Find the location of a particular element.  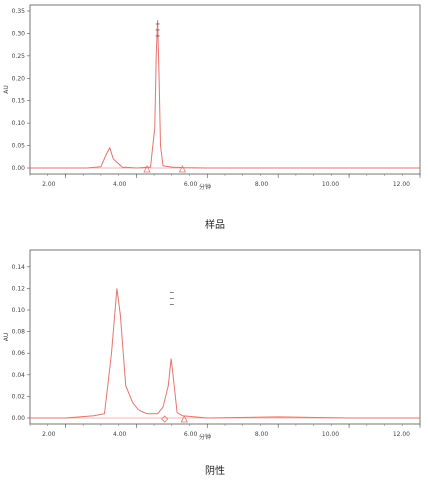

y-tick-label: 0.20 is located at coordinates (19, 78).